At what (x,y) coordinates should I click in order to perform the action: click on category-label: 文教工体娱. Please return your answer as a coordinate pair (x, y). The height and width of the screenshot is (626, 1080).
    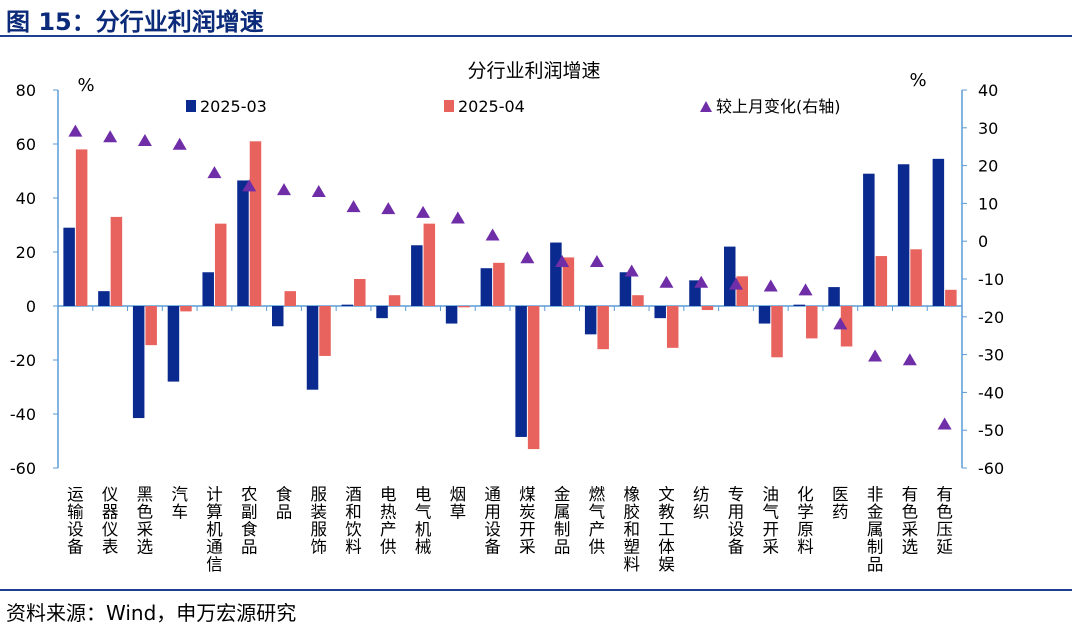
    Looking at the image, I should click on (666, 529).